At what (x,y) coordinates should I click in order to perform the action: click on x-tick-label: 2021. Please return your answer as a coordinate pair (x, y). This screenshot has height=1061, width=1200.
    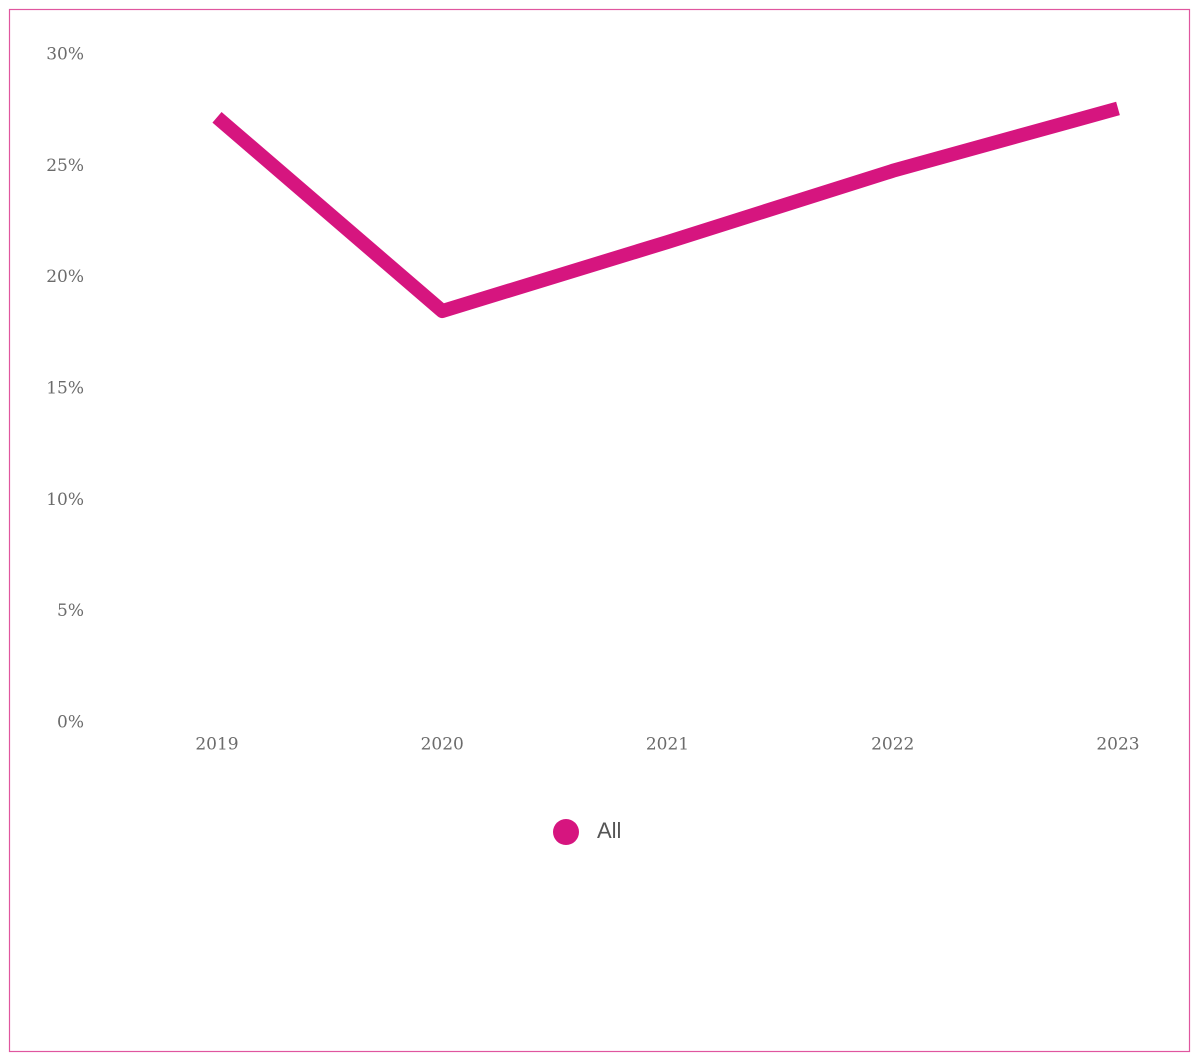
    Looking at the image, I should click on (667, 745).